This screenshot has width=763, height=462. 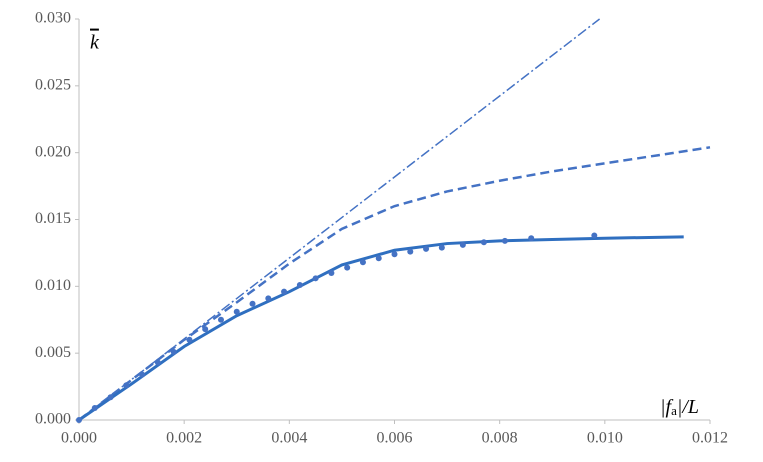 I want to click on x-tick-label: 0.000, so click(x=79, y=438).